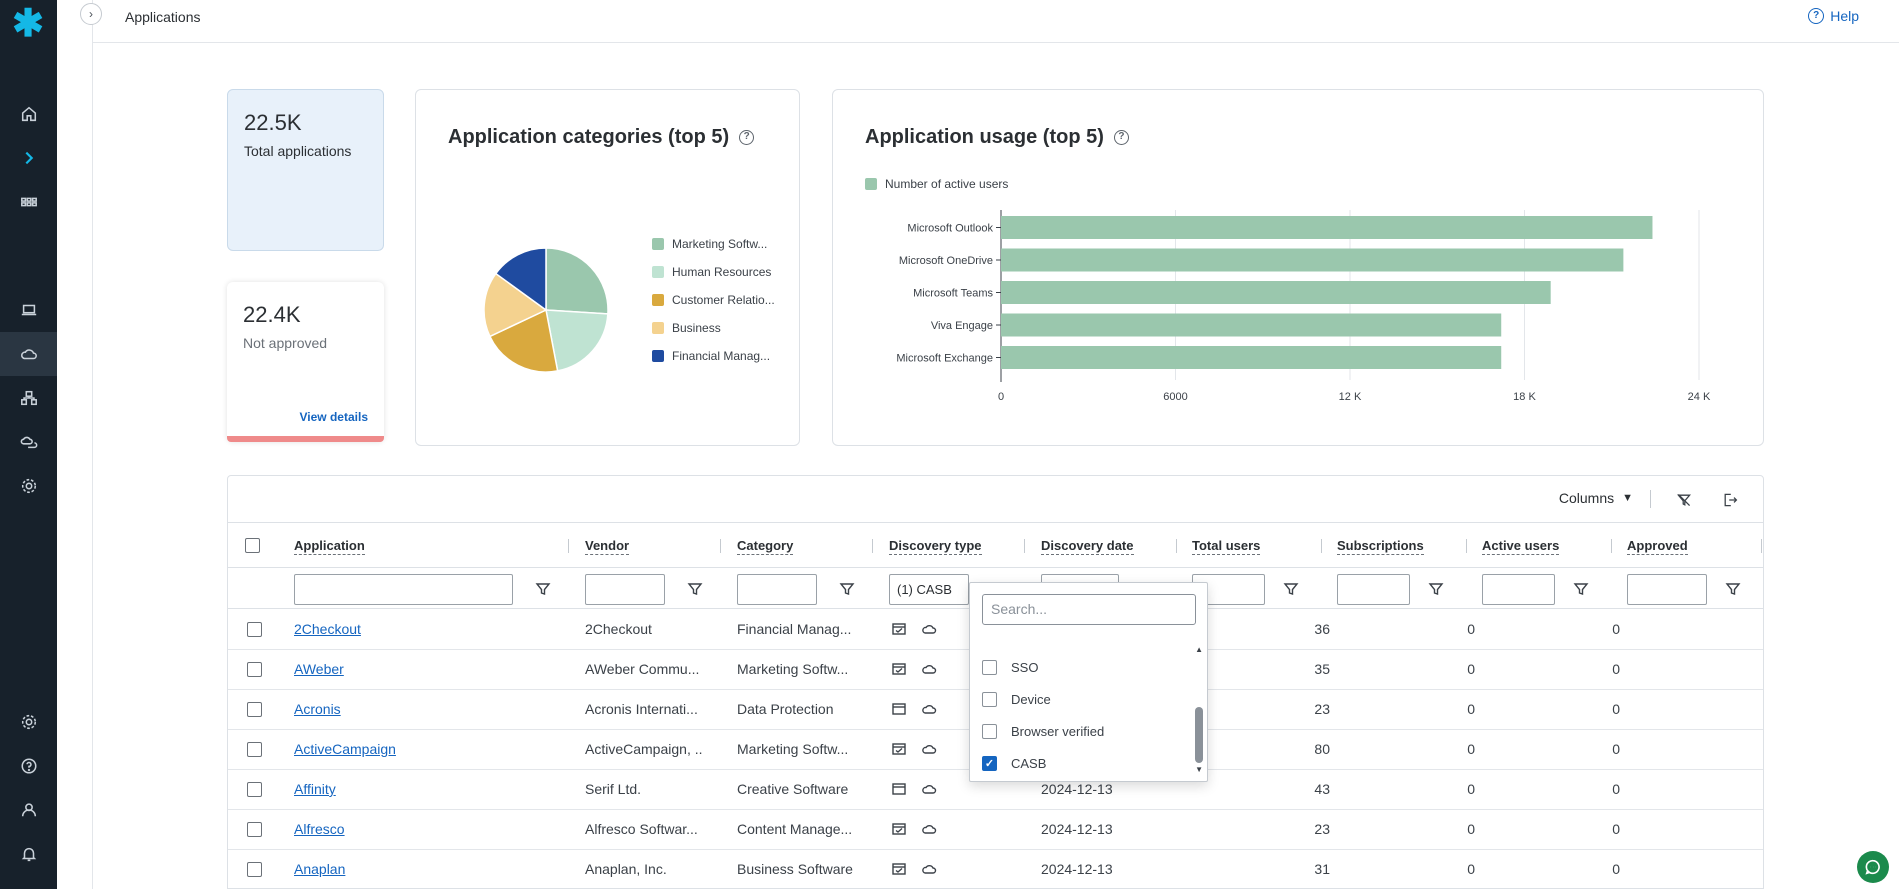 This screenshot has height=889, width=1899. I want to click on apps-grid-icon, so click(29, 202).